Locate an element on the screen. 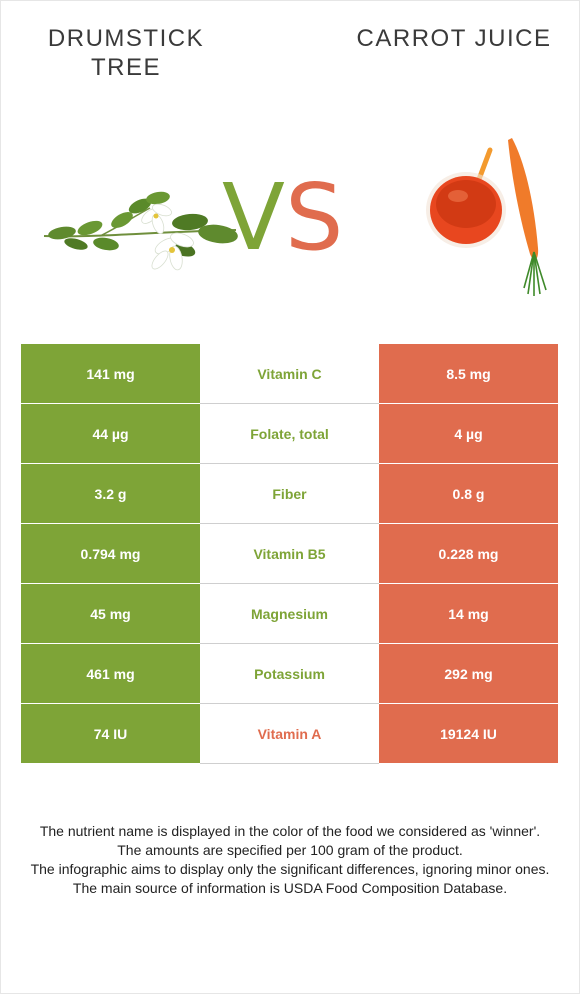  table-row: 0.794 mg Vitamin B5 0.228 mg is located at coordinates (289, 554).